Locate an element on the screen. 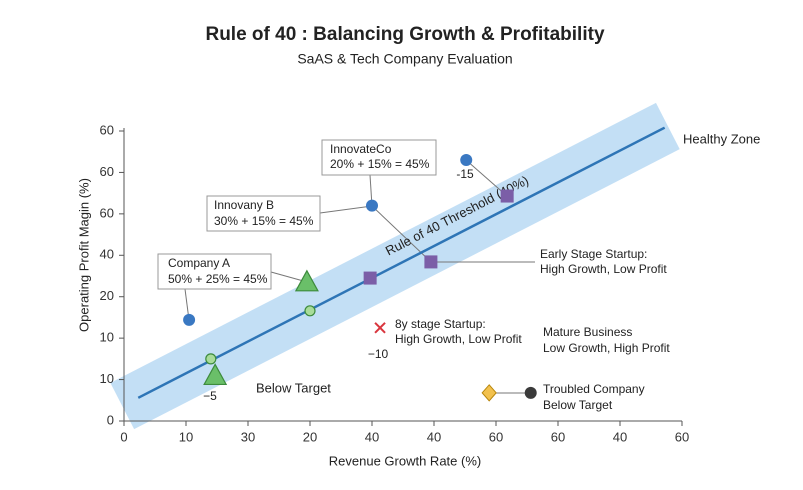 The image size is (803, 490). annotation: Company A is located at coordinates (199, 263).